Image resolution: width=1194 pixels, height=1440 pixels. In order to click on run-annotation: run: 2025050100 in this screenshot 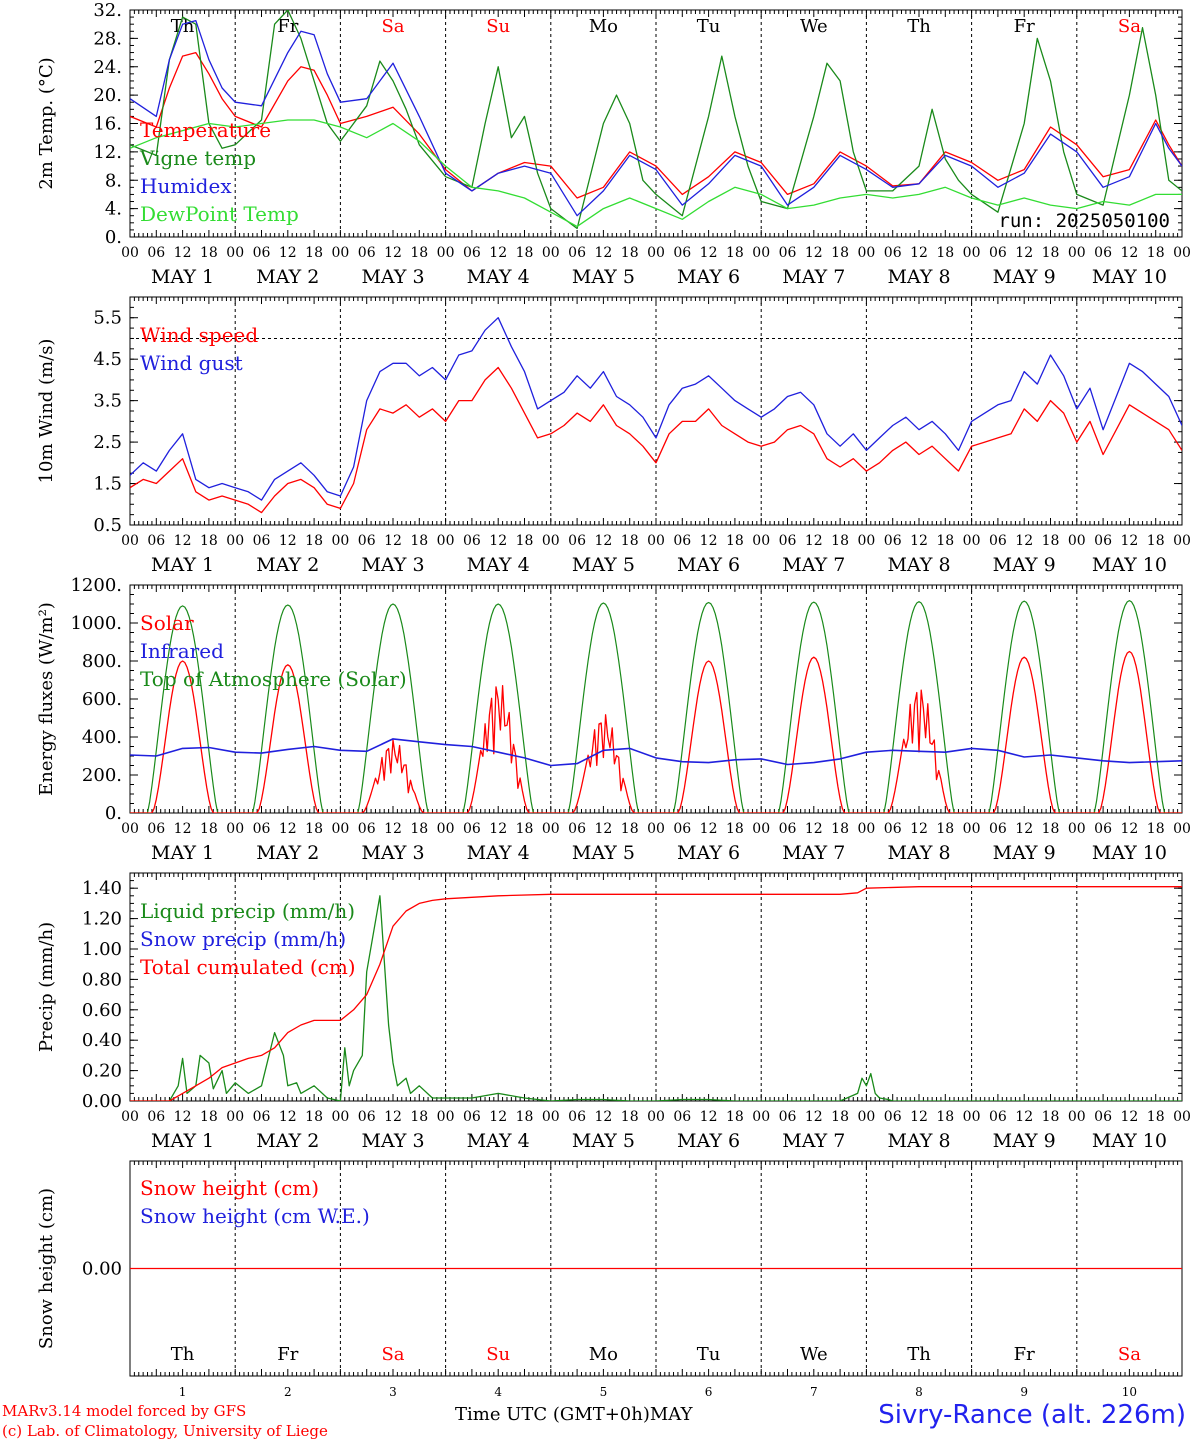, I will do `click(1084, 221)`.